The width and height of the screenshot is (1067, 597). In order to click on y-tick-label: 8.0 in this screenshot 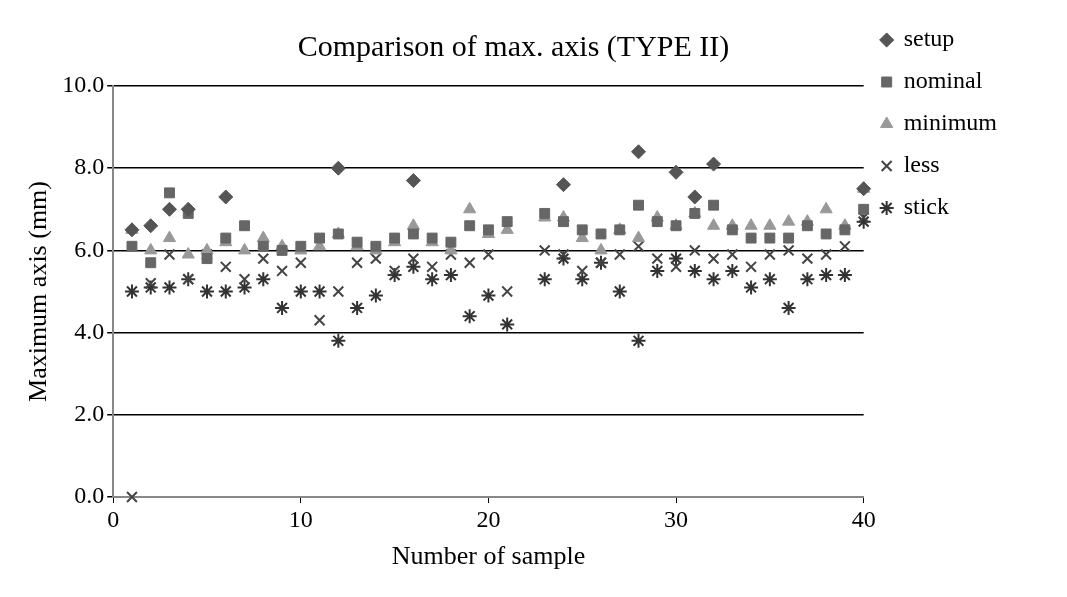, I will do `click(89, 166)`.